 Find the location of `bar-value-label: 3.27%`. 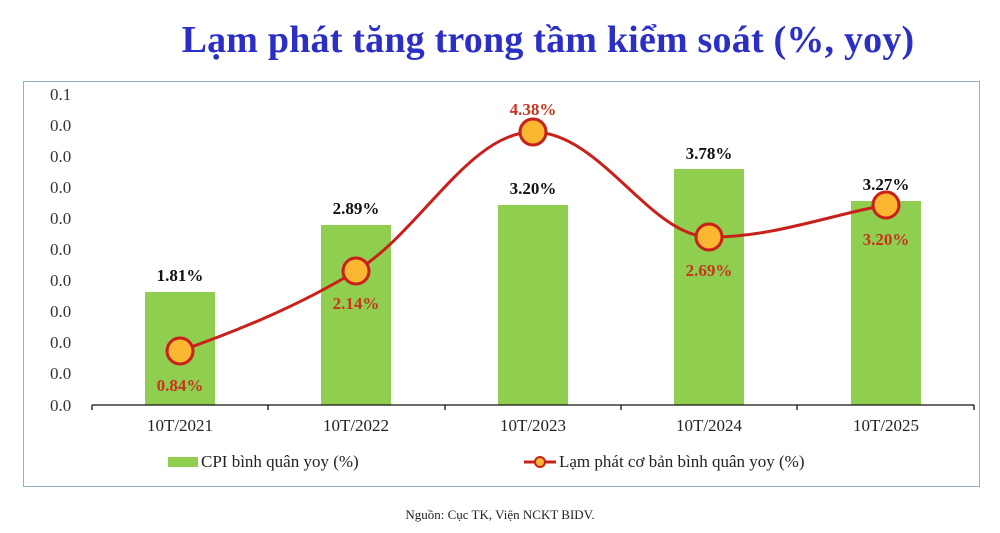

bar-value-label: 3.27% is located at coordinates (886, 184).